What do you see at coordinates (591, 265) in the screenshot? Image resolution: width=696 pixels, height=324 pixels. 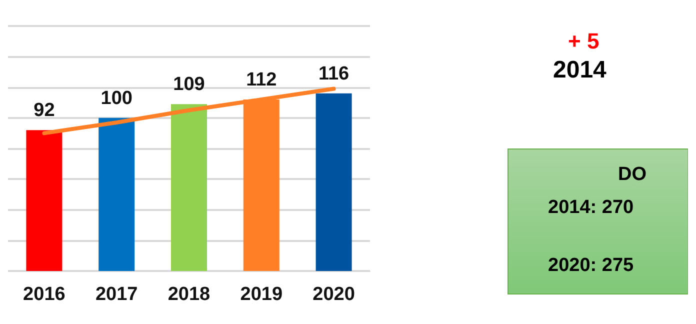 I see `text: 2020: 275` at bounding box center [591, 265].